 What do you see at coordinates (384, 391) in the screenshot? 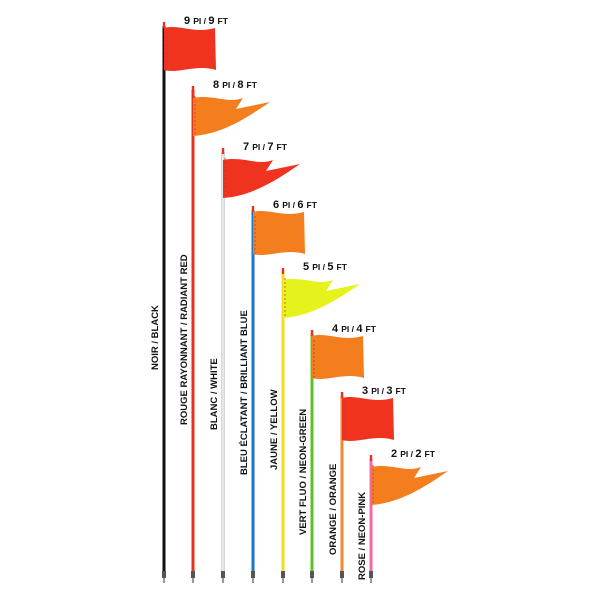
I see `height-label: 3 PI / 3 FT` at bounding box center [384, 391].